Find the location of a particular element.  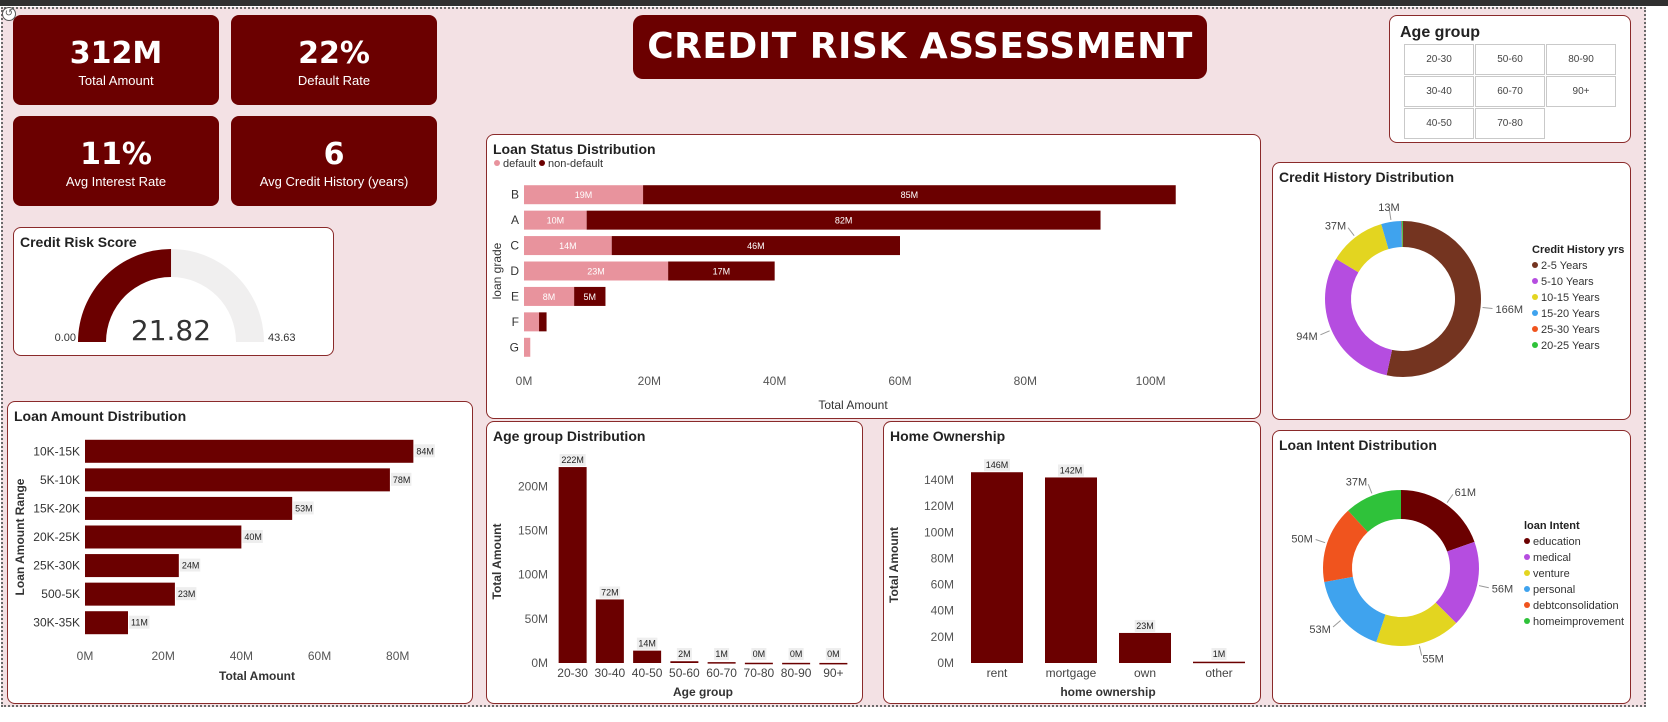

donut-slice-debtconsolidation is located at coordinates (1345, 546).